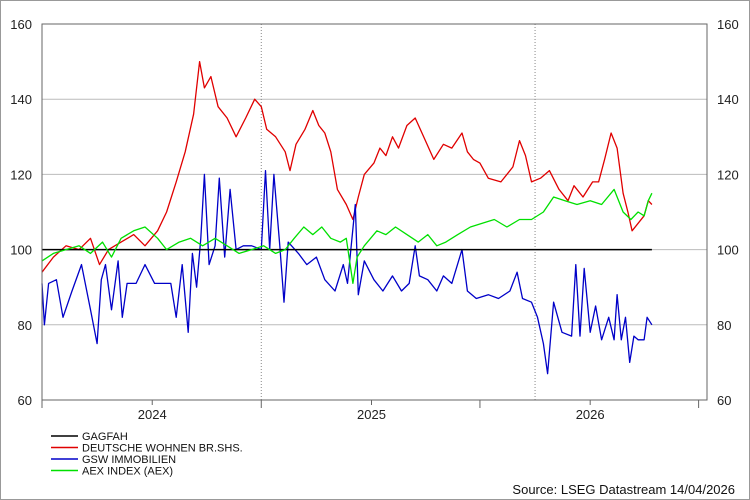 Image resolution: width=750 pixels, height=500 pixels. What do you see at coordinates (21, 99) in the screenshot?
I see `y-tick-label-left: 140` at bounding box center [21, 99].